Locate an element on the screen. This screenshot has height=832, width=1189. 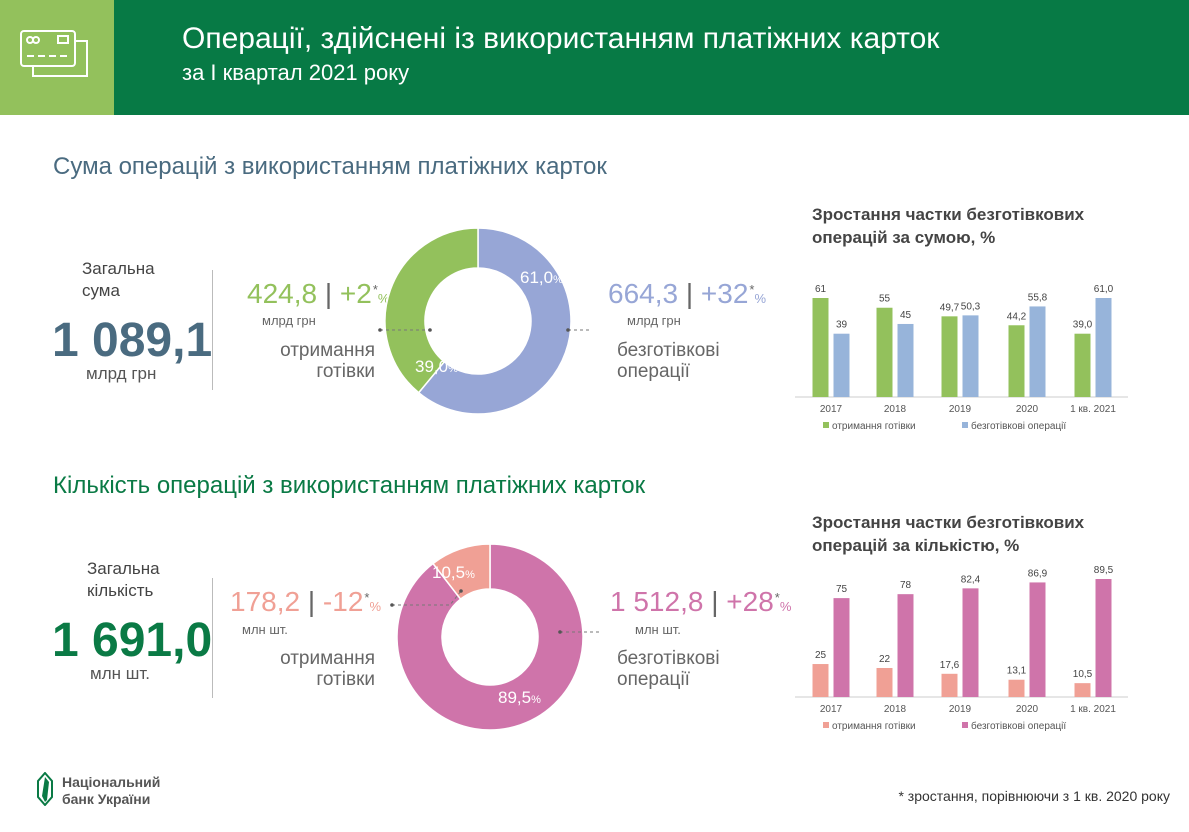
bar-data-label: 86,9 is located at coordinates (1038, 573).